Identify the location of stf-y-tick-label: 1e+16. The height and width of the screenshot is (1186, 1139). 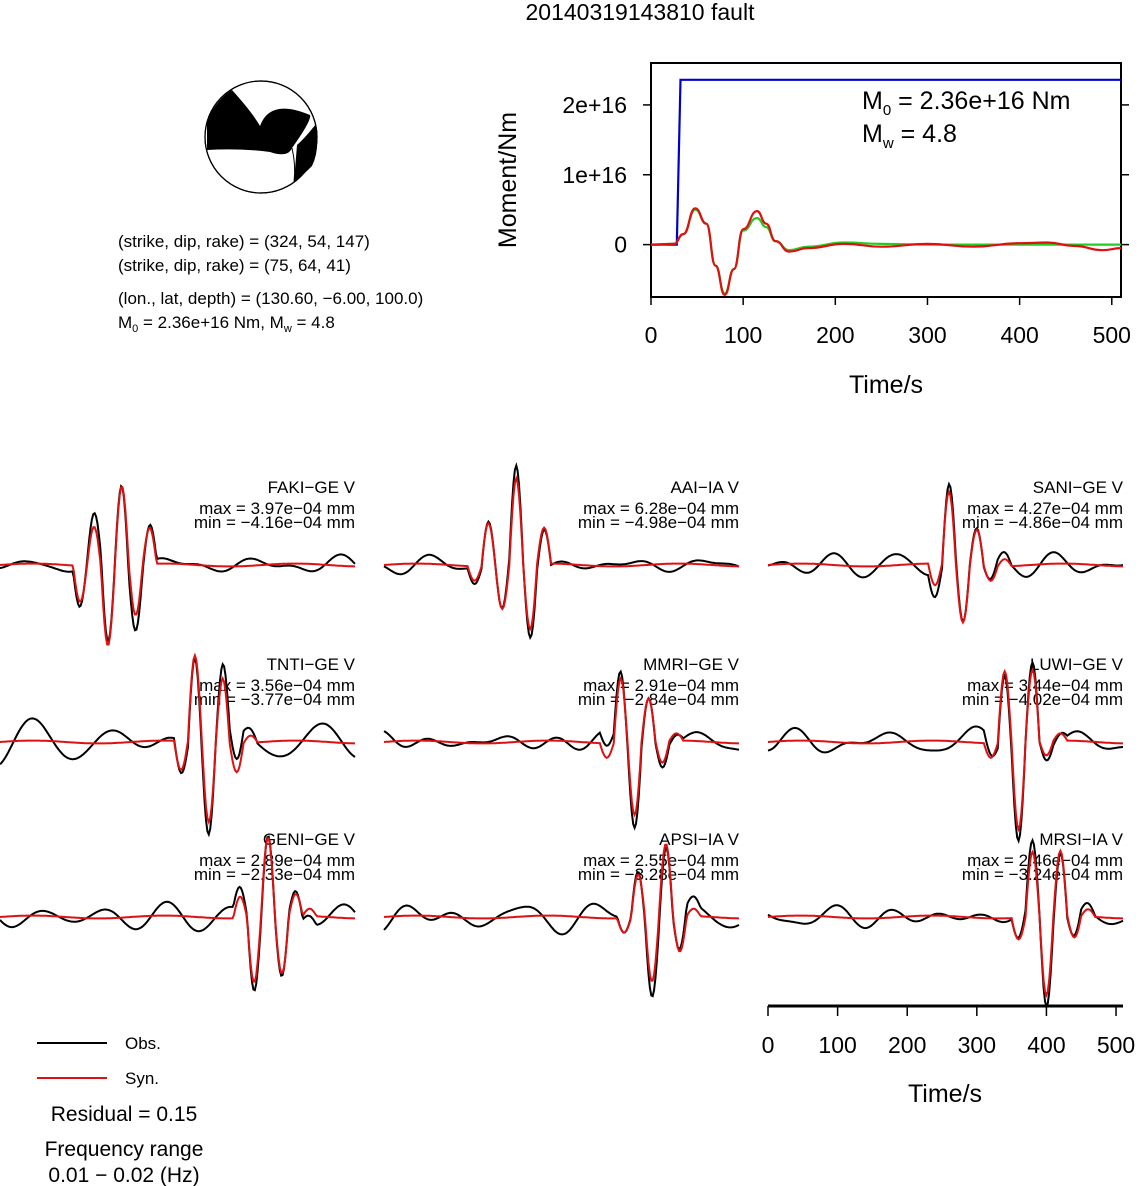
(594, 175).